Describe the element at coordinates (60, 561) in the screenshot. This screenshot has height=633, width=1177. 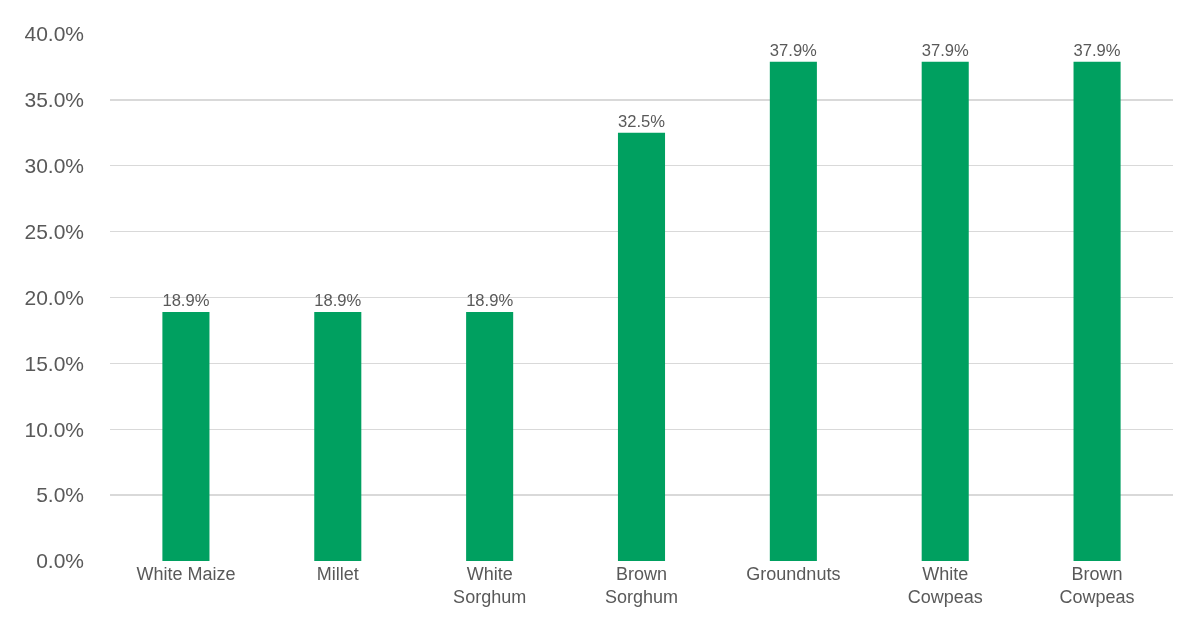
I see `y-tick-label: 0.0%` at that location.